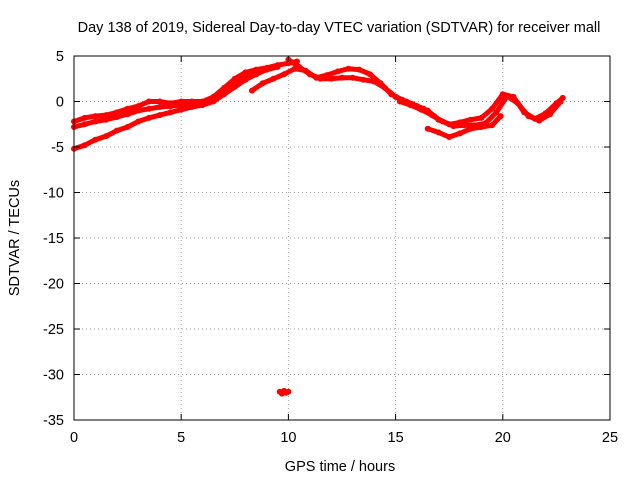  I want to click on x-axis-label: GPS time / hours, so click(340, 467).